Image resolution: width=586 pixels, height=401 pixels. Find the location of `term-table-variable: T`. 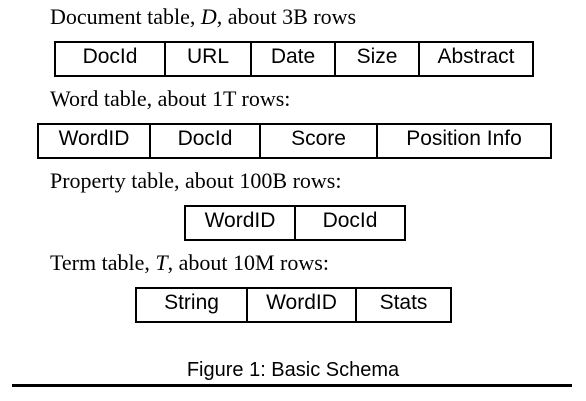

term-table-variable: T is located at coordinates (161, 262).